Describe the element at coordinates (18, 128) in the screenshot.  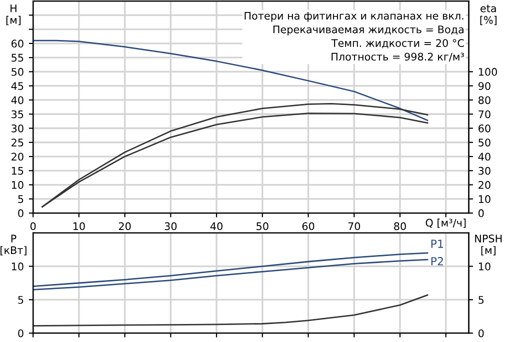
I see `y-tick-label: 30` at that location.